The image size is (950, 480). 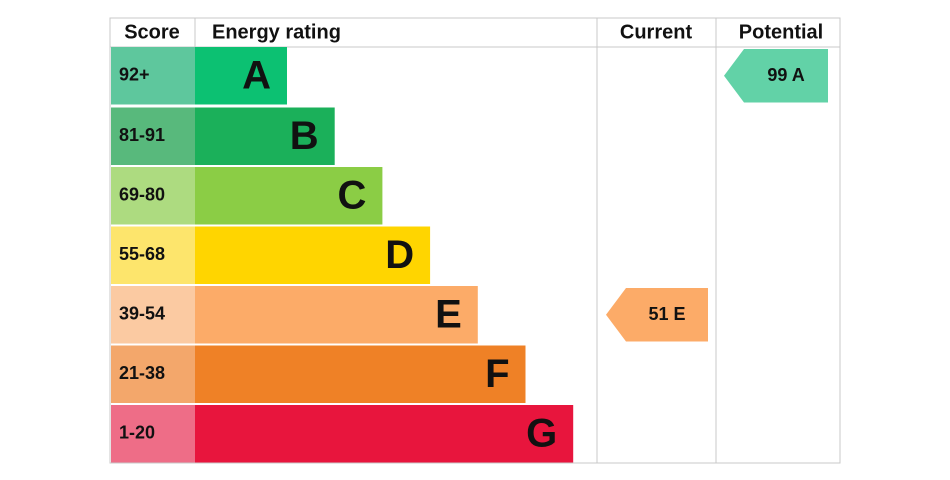 I want to click on current-arrow, so click(x=657, y=315).